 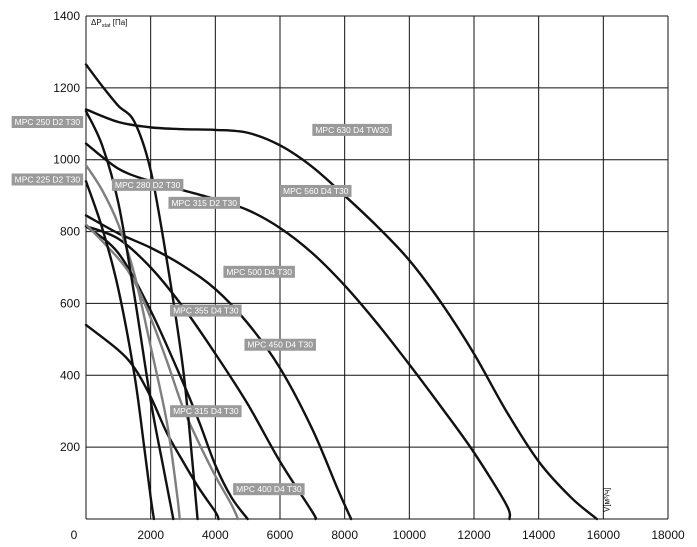 I want to click on series-label-text: MPC 500 D4 T30, so click(x=259, y=272).